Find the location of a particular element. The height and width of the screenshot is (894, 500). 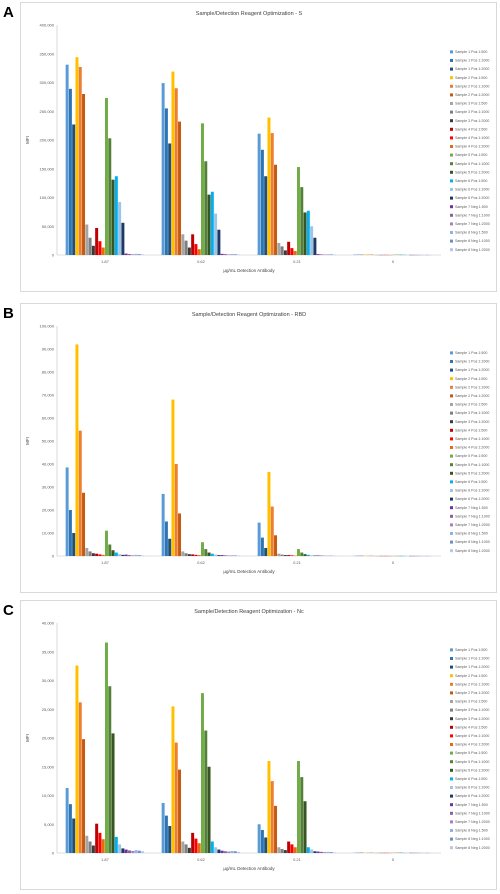

y-tick-label: 70,000 is located at coordinates (48, 395).